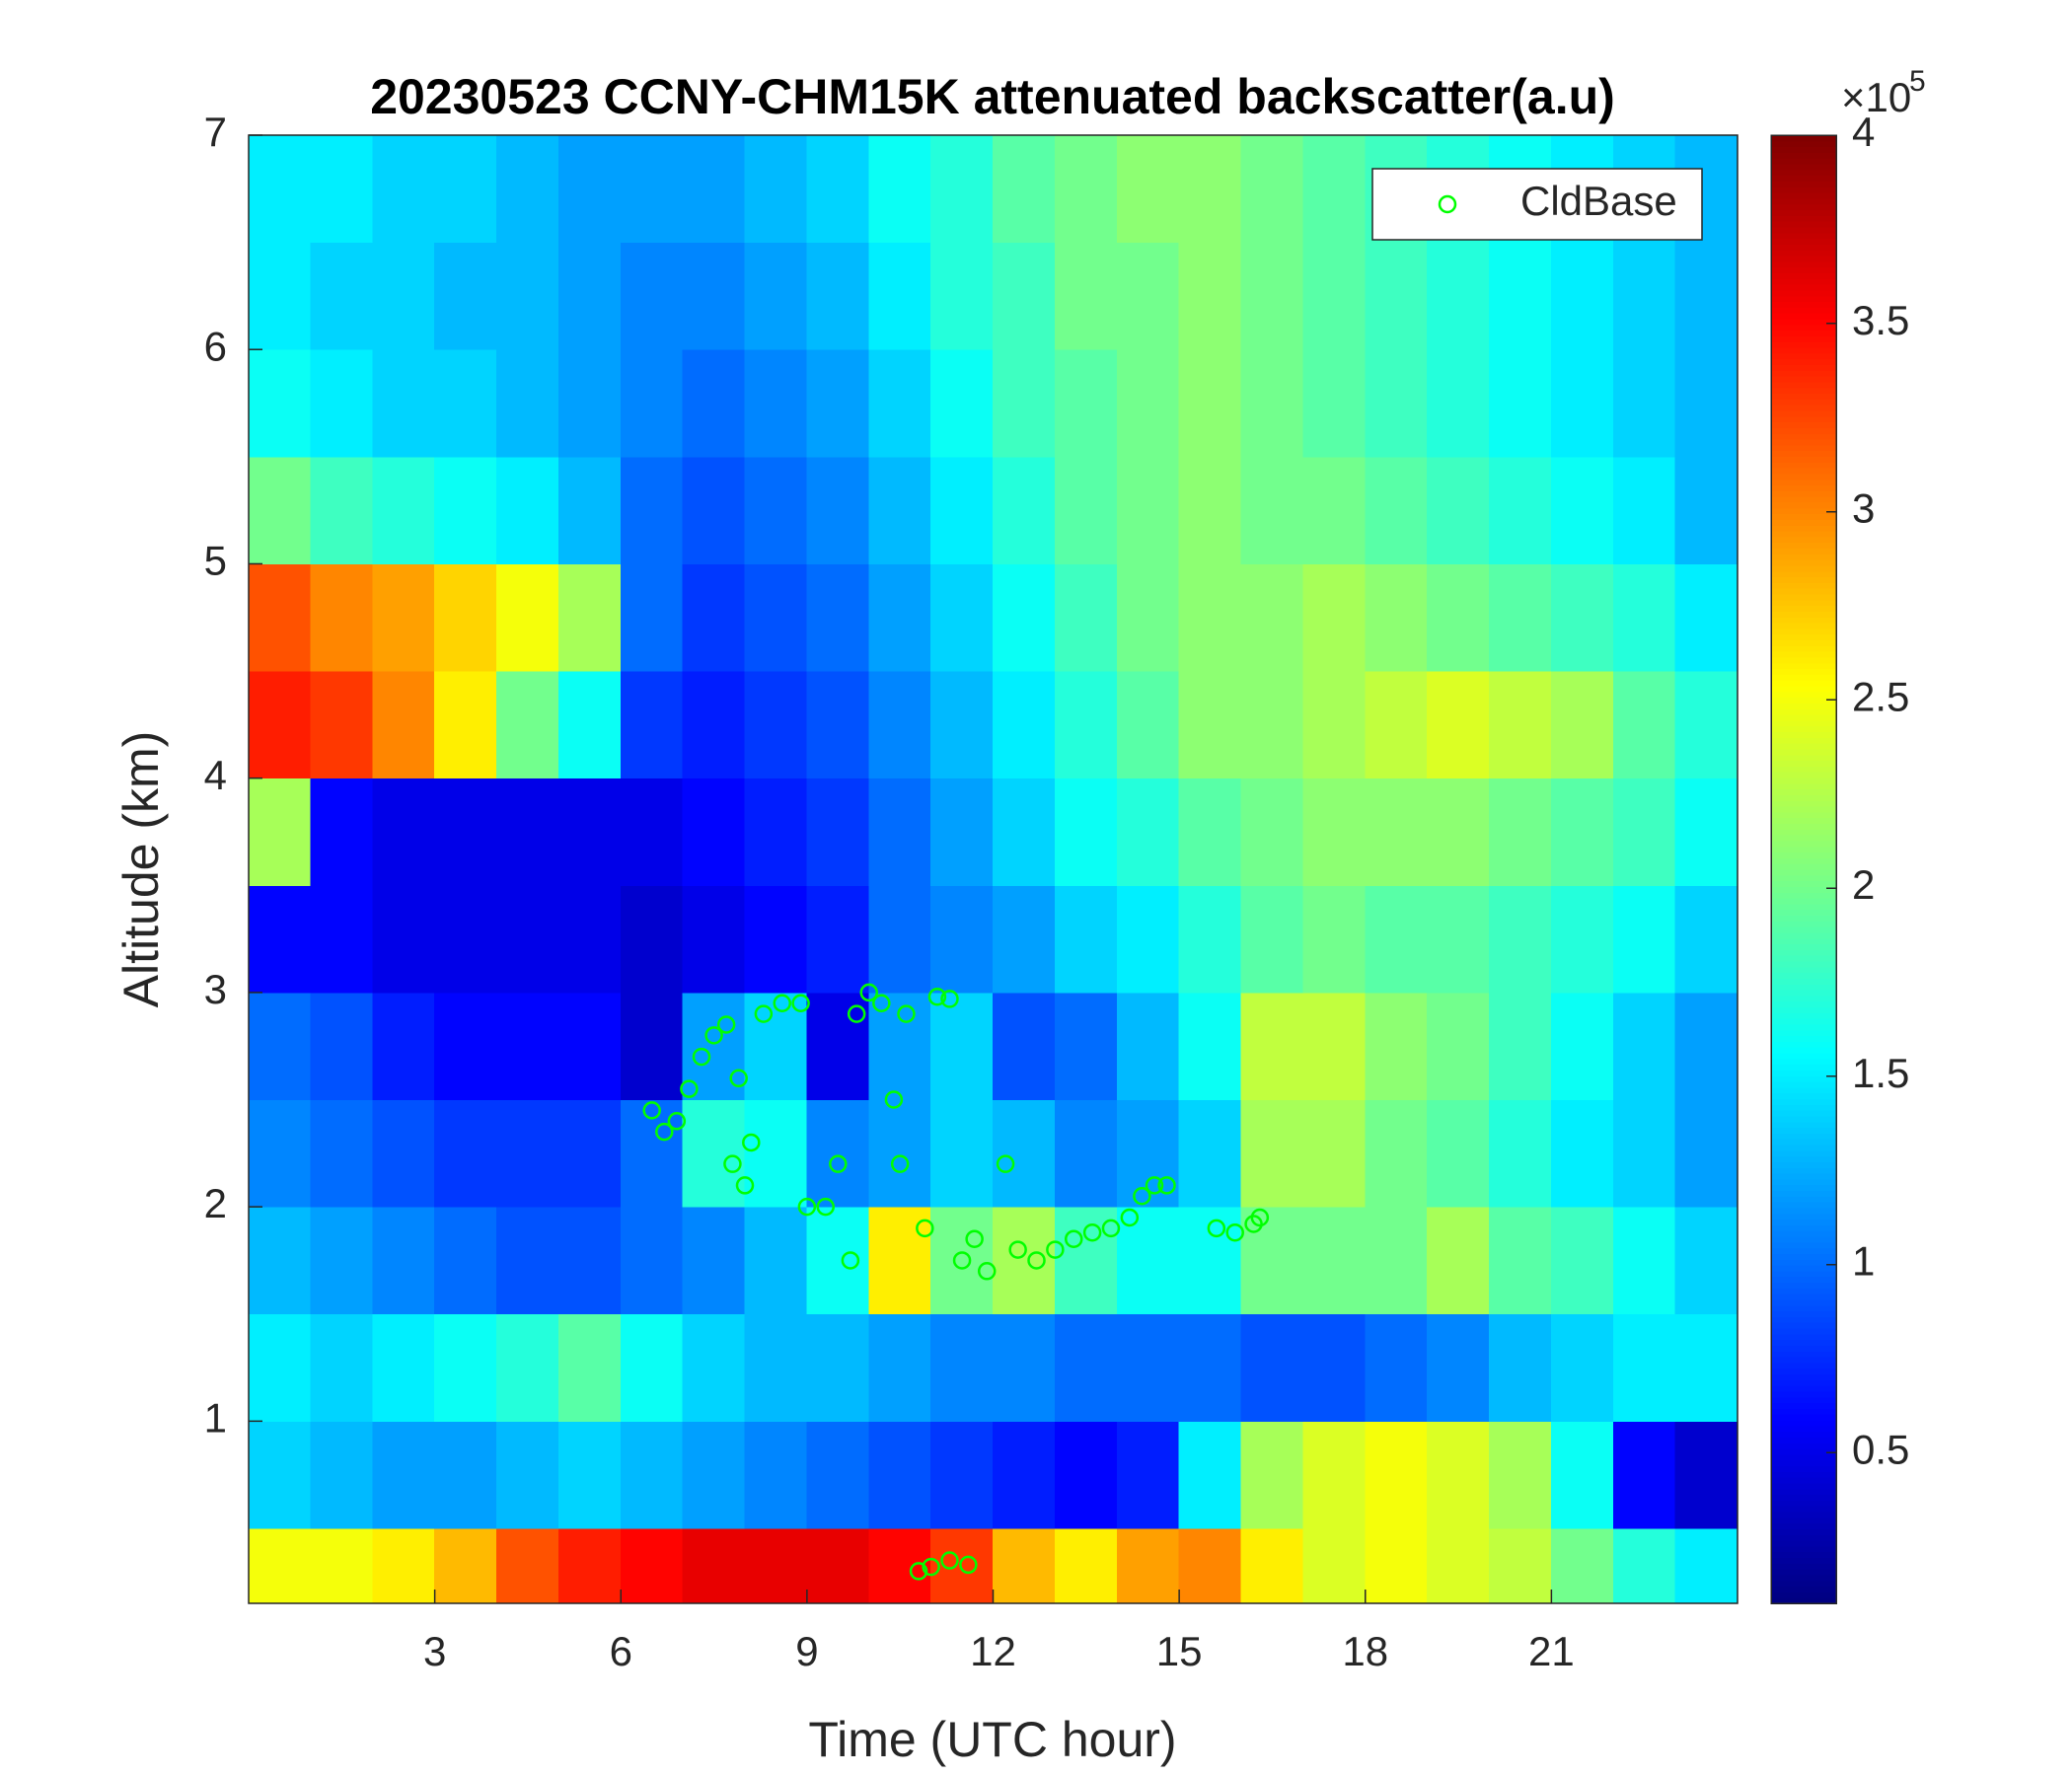  What do you see at coordinates (435, 1651) in the screenshot?
I see `x-tick-label: 3` at bounding box center [435, 1651].